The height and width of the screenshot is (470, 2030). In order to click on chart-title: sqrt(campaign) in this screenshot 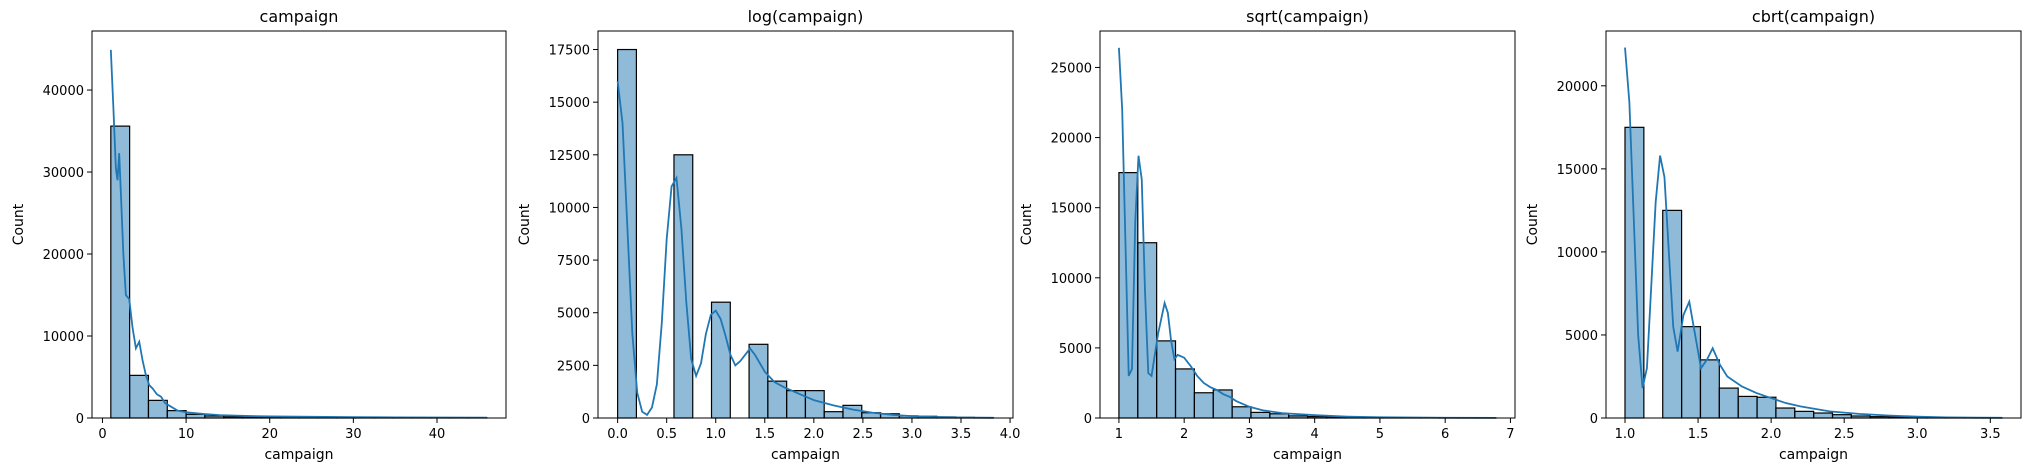, I will do `click(1307, 16)`.